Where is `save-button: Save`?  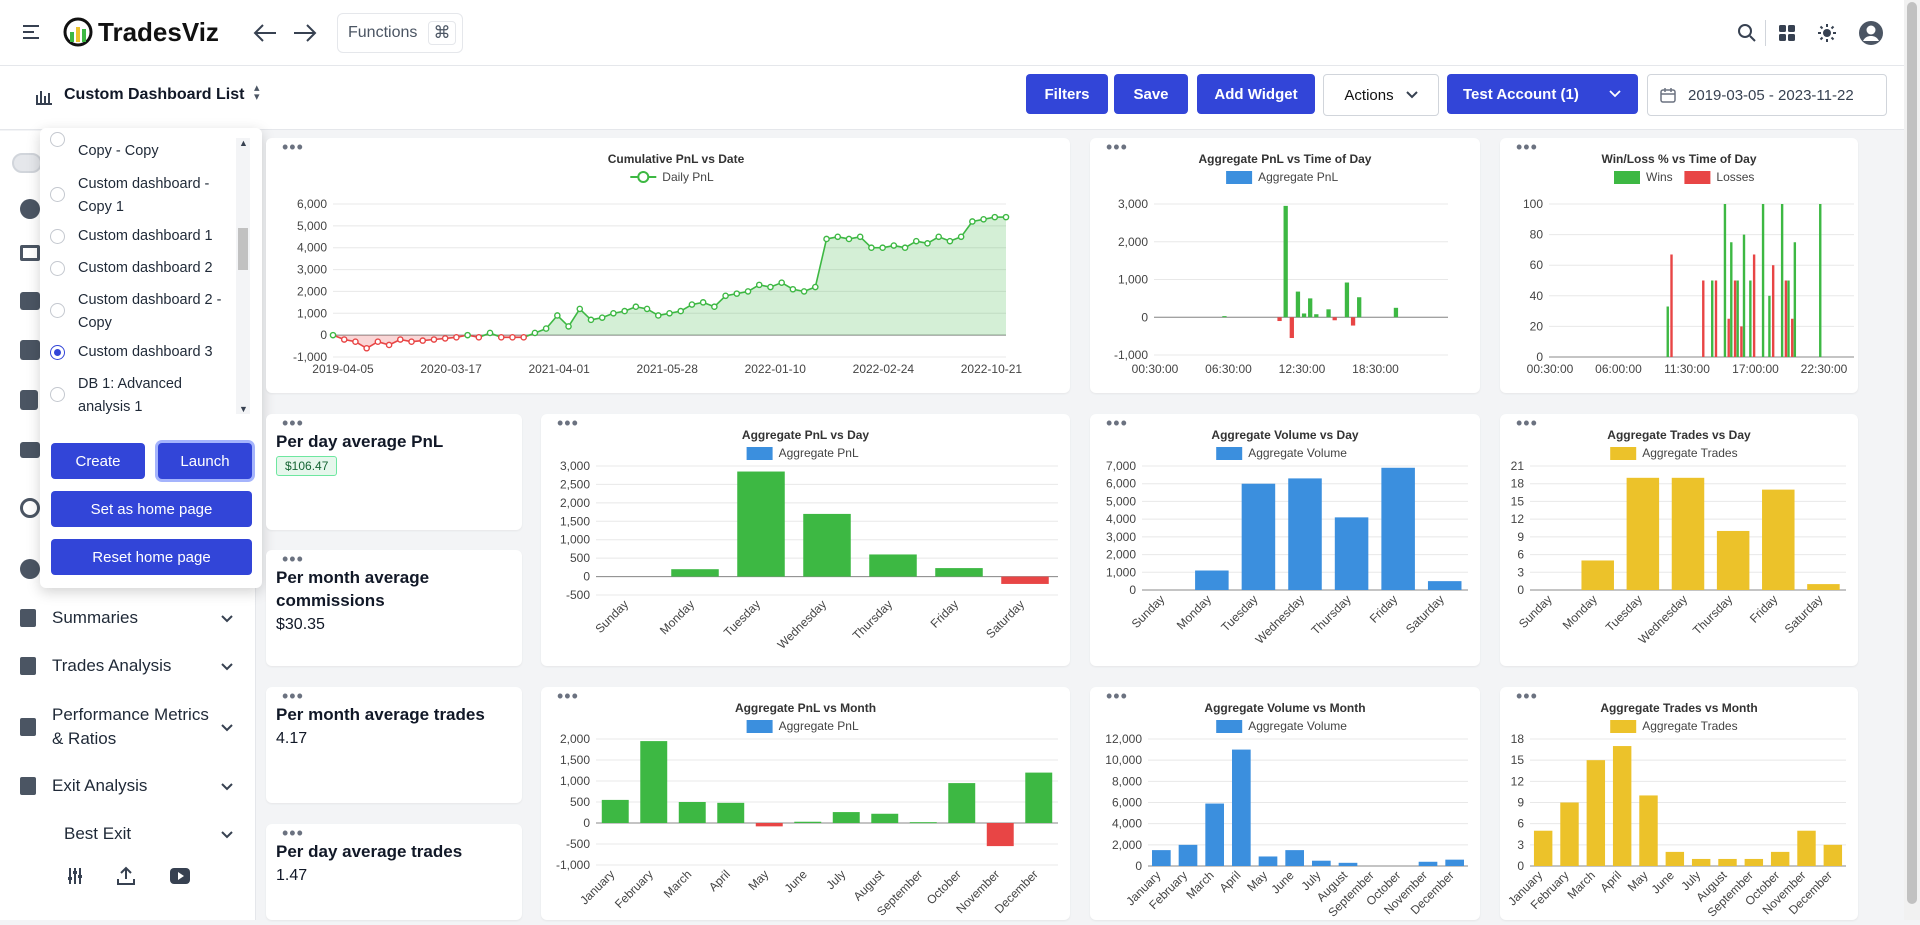 save-button: Save is located at coordinates (1151, 94).